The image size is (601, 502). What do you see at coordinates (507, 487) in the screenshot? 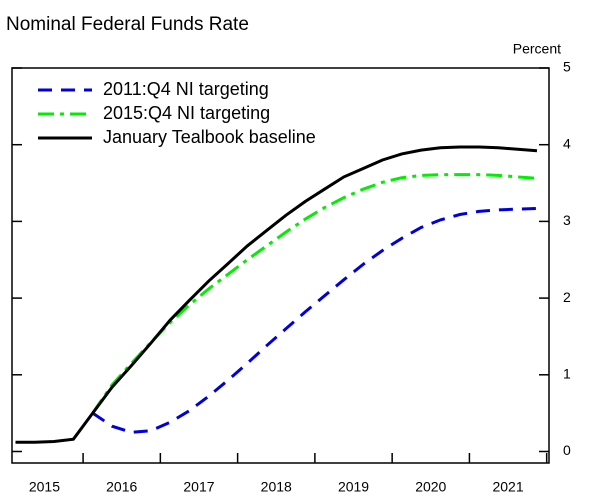
I see `x-tick-label: 2021` at bounding box center [507, 487].